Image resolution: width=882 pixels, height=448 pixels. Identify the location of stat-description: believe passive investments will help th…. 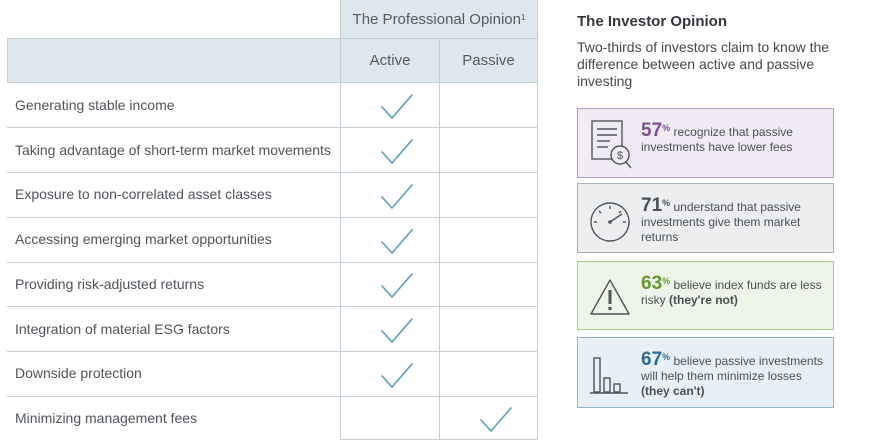
(732, 368).